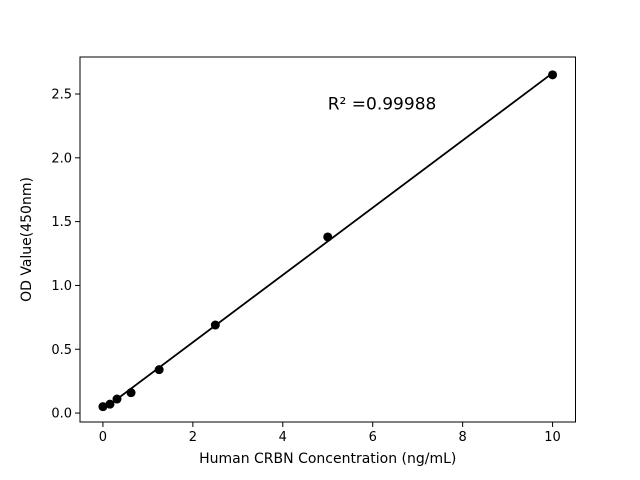  I want to click on x-tick-label: 0, so click(103, 437).